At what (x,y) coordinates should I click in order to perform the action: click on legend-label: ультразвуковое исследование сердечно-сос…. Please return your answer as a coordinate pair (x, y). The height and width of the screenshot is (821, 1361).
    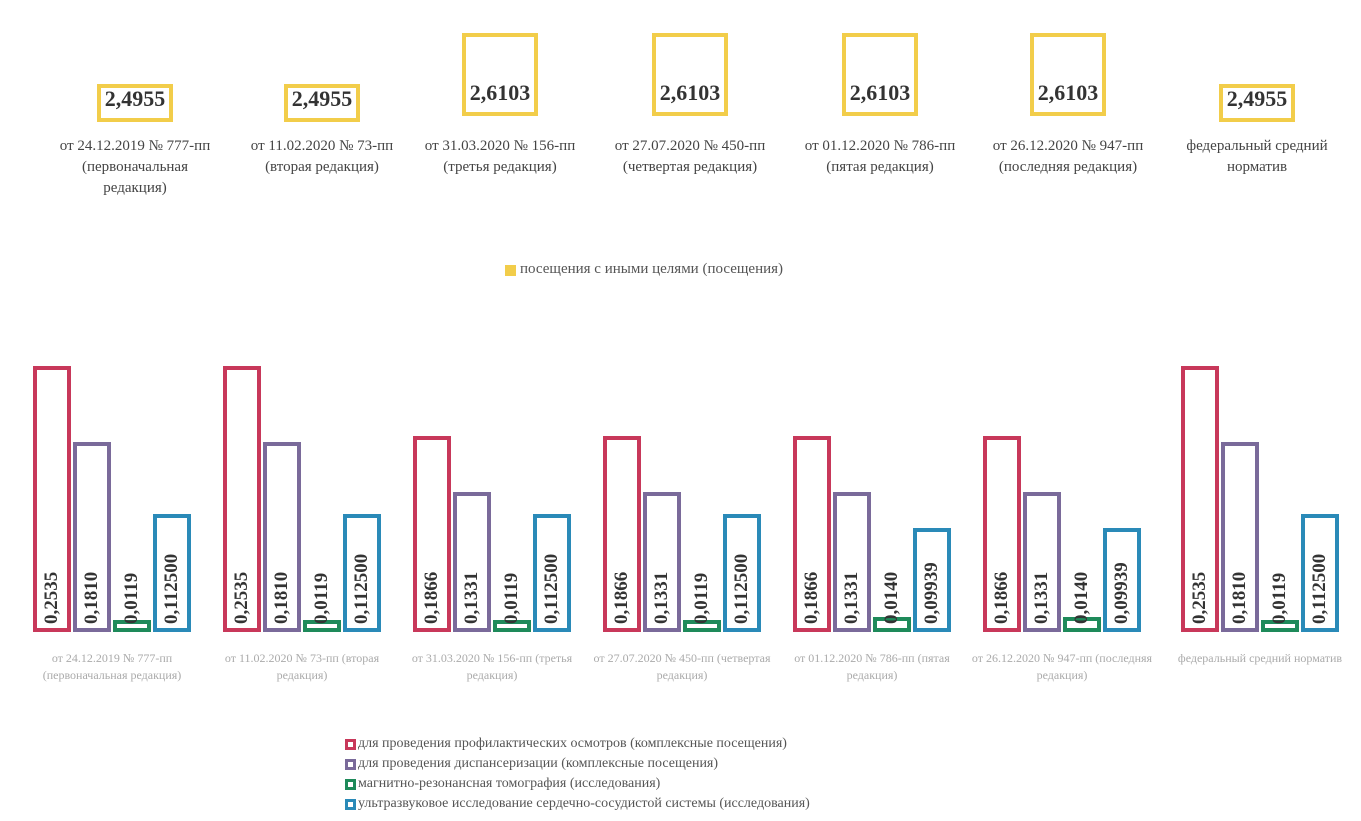
    Looking at the image, I should click on (584, 803).